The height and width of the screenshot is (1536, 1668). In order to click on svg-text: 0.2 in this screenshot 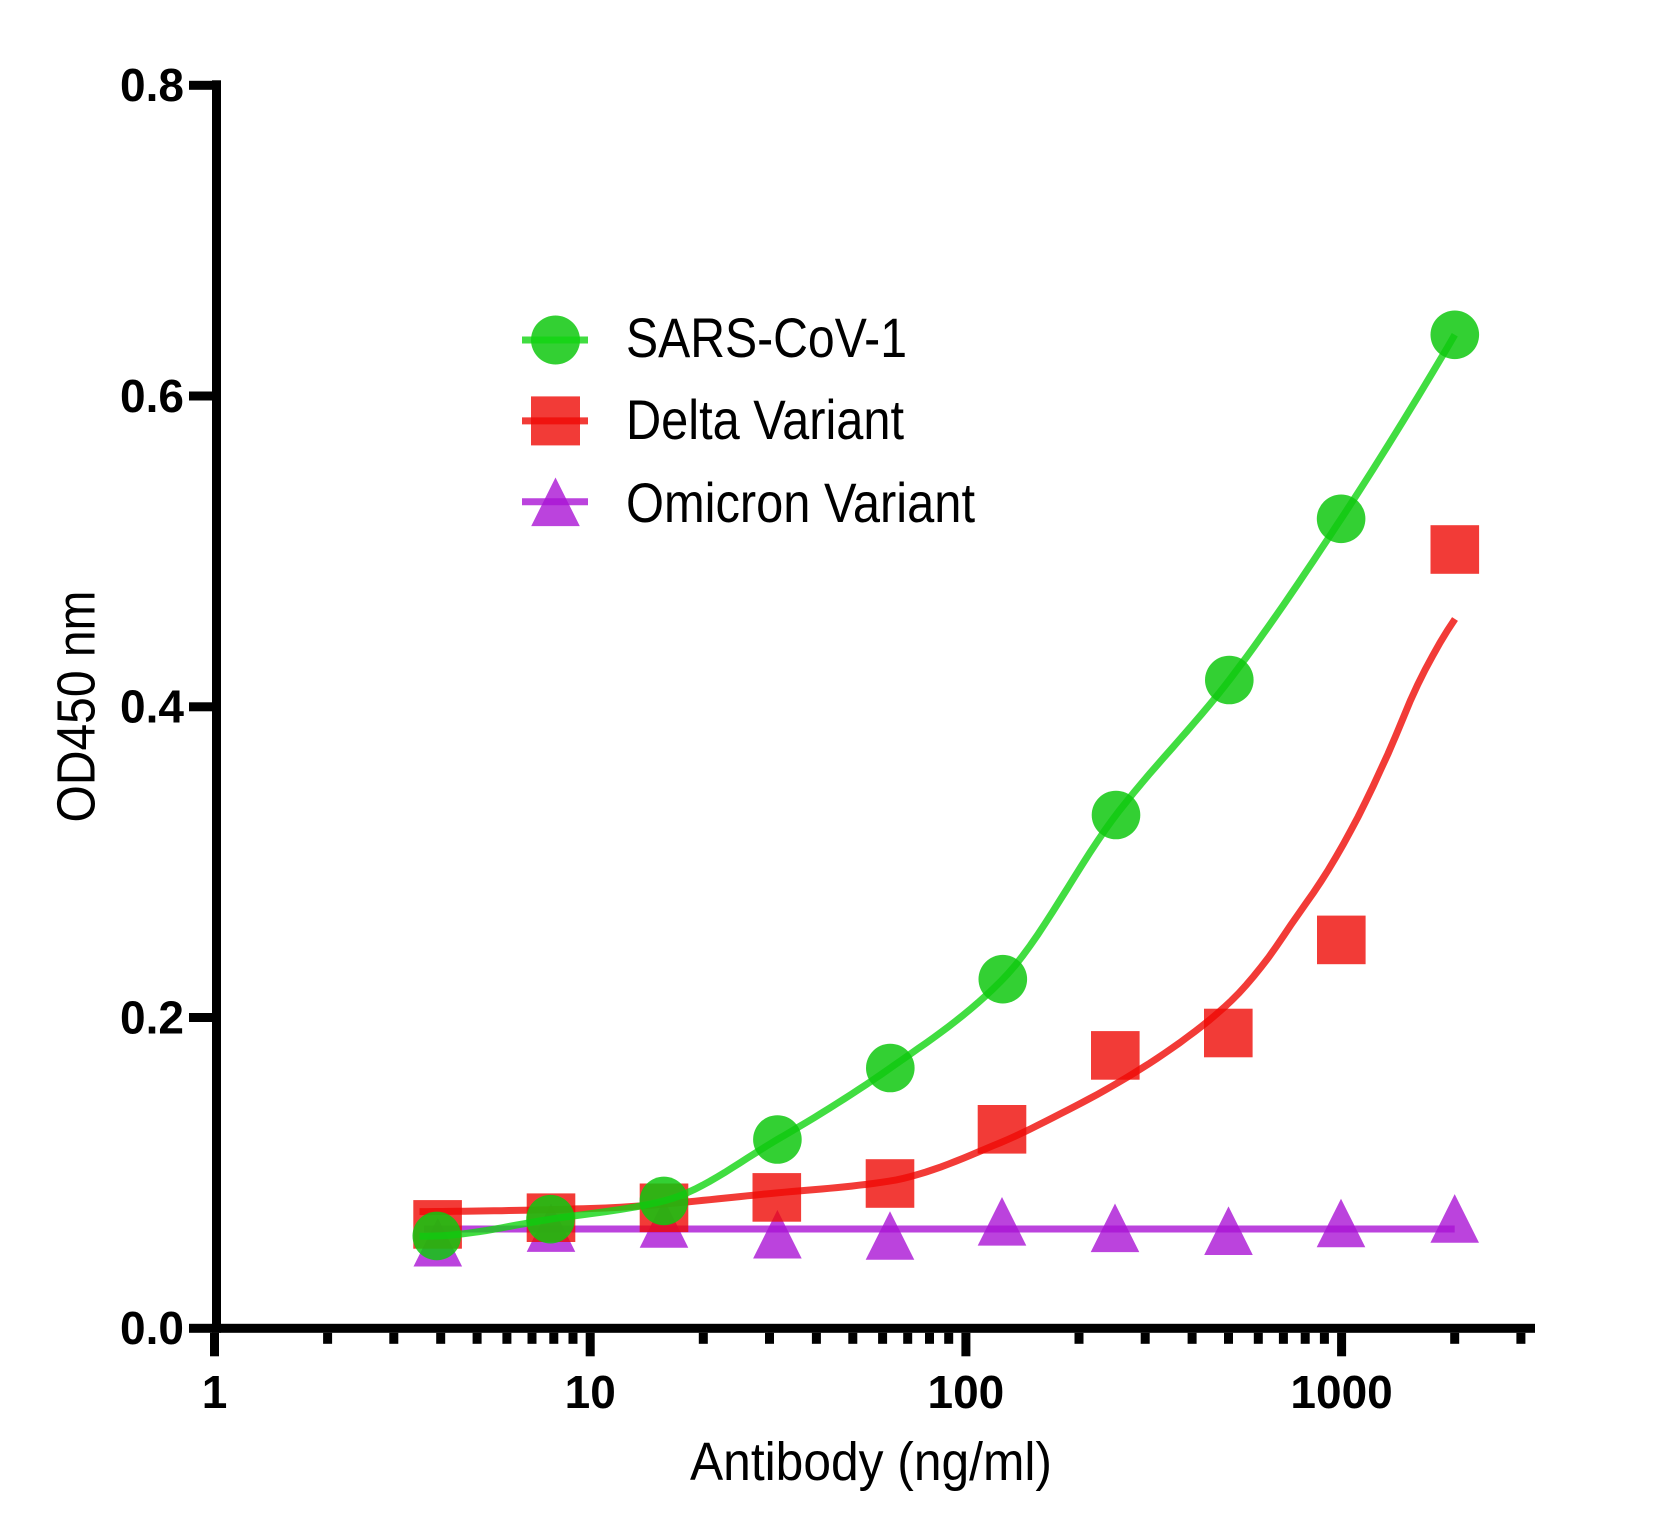, I will do `click(152, 1017)`.